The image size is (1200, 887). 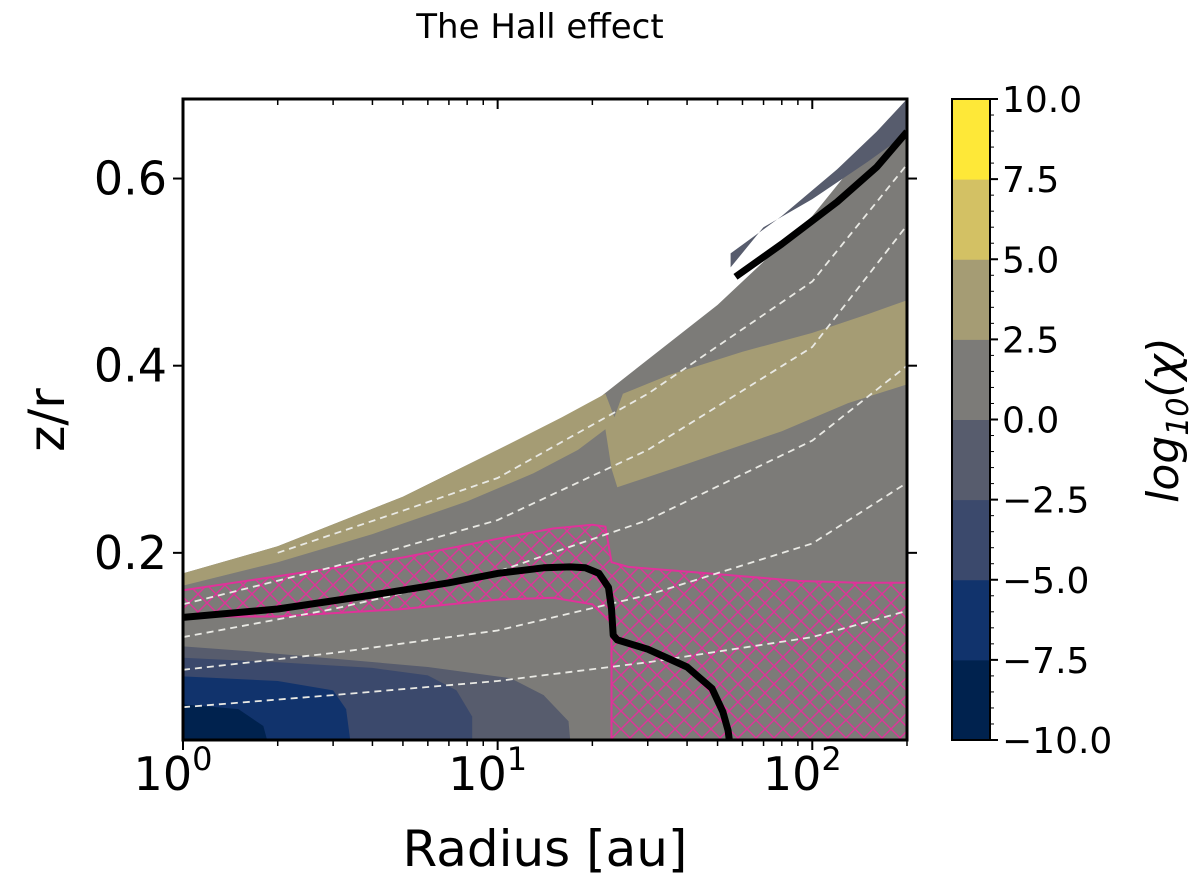 I want to click on y-axis-label: z/r, so click(x=47, y=420).